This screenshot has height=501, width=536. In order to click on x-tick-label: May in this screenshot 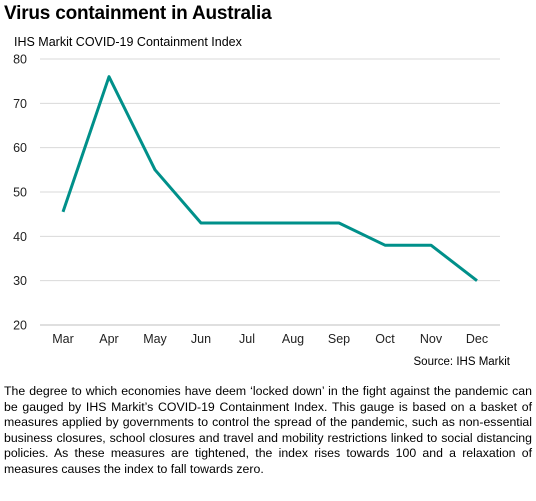, I will do `click(155, 339)`.